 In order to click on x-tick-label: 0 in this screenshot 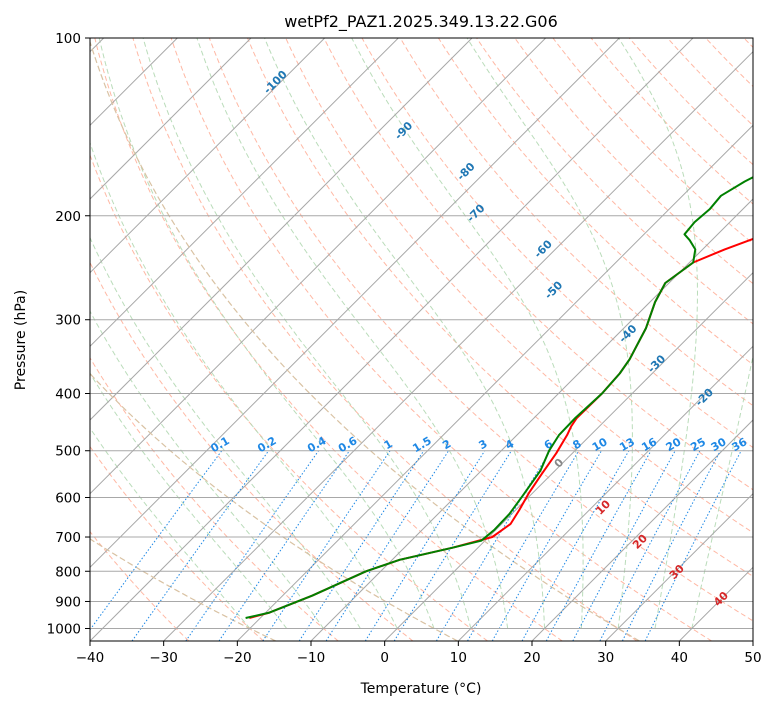, I will do `click(384, 658)`.